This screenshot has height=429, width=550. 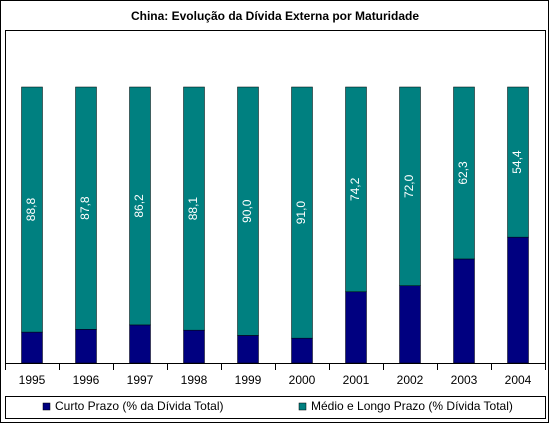 What do you see at coordinates (139, 406) in the screenshot?
I see `legend-label: Curto Prazo (% da Dívida Total)` at bounding box center [139, 406].